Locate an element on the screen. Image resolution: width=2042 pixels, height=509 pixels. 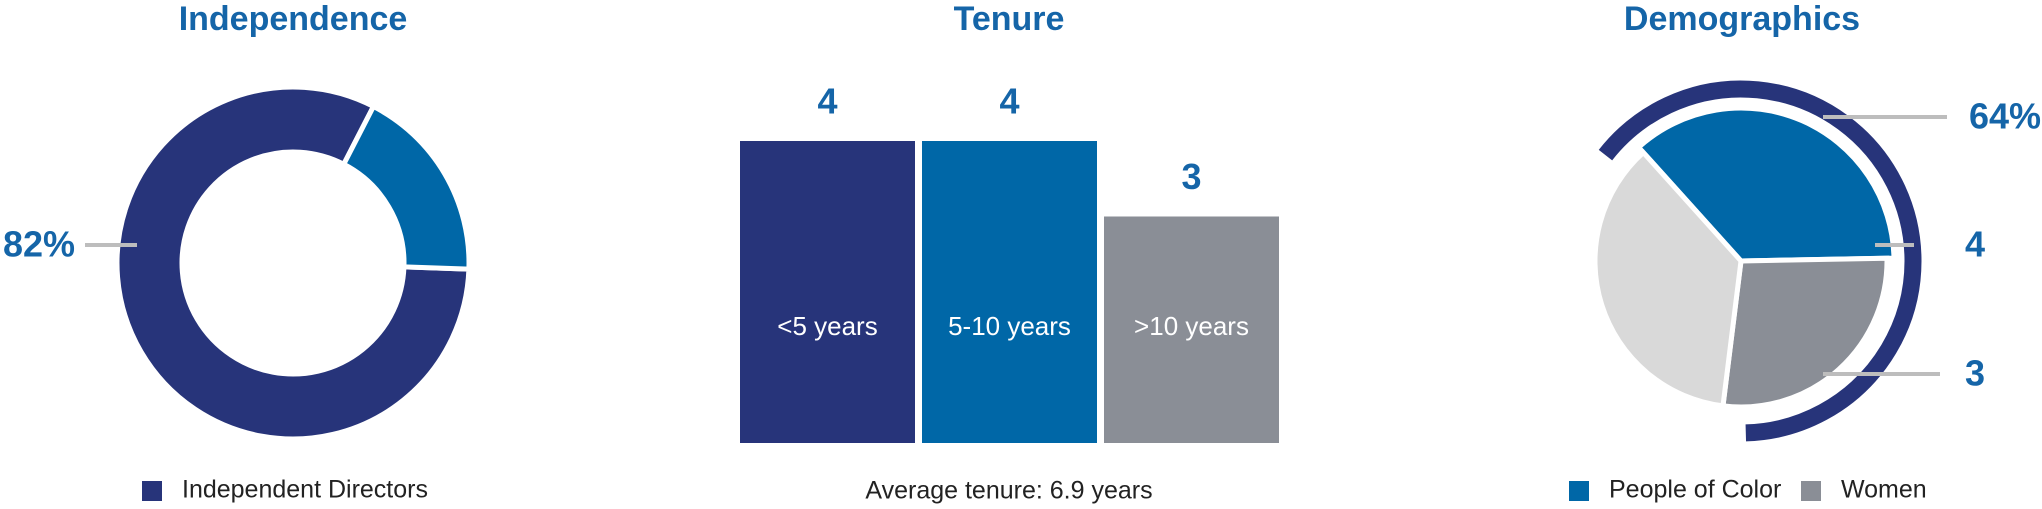
outer-ring is located at coordinates (1760, 261).